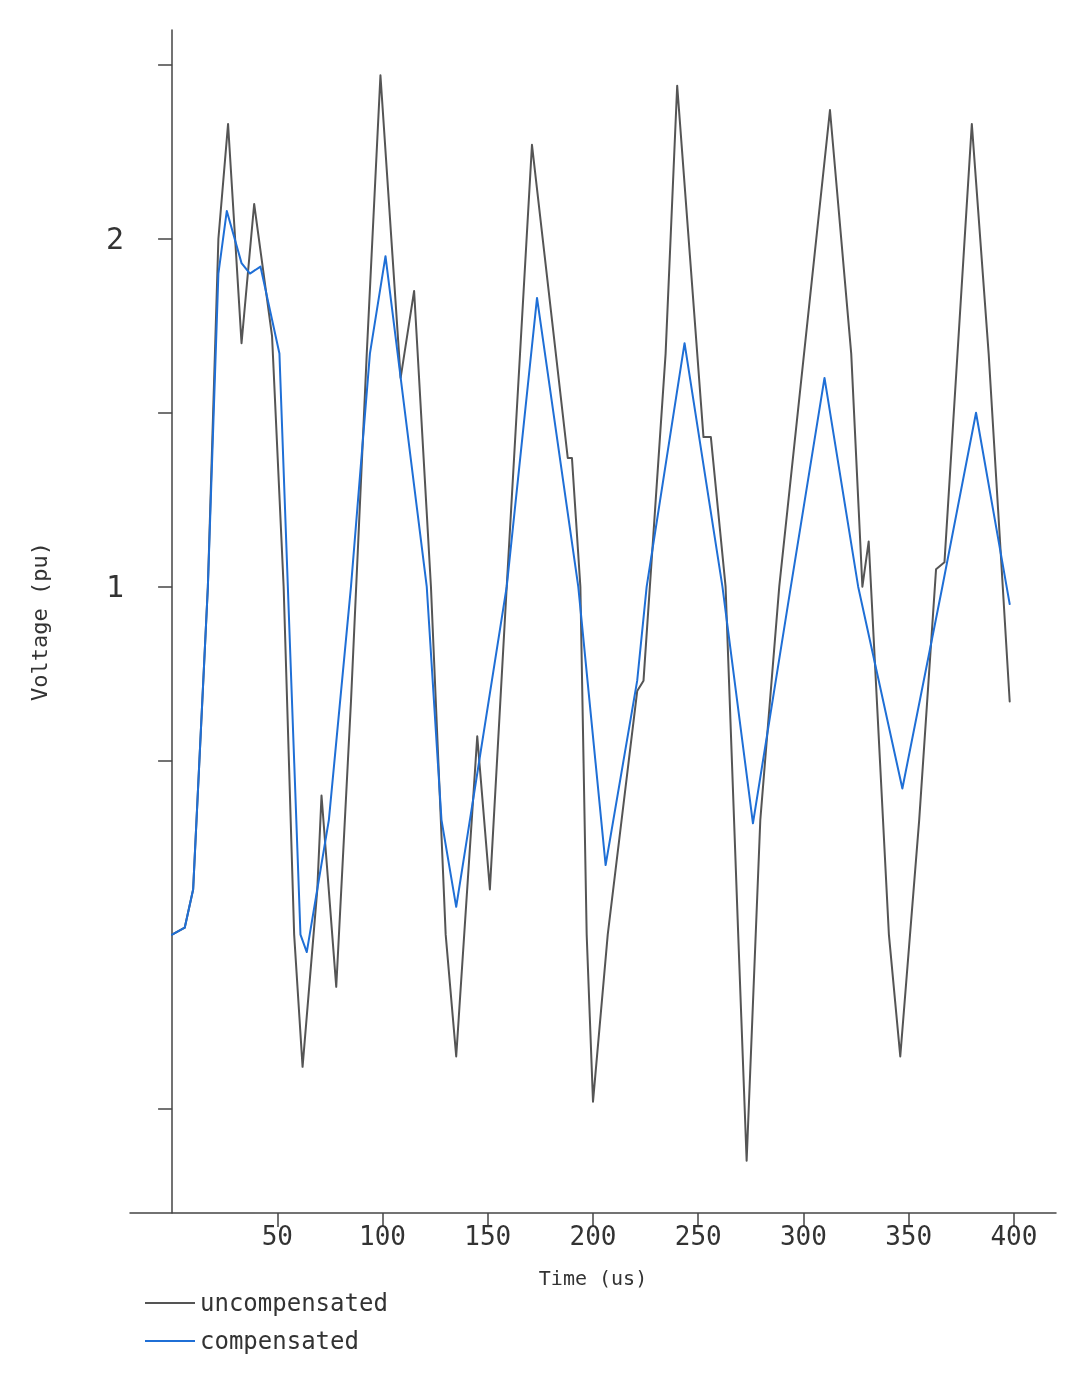 The image size is (1086, 1373). Describe the element at coordinates (294, 1303) in the screenshot. I see `legend-label: uncompensated` at that location.